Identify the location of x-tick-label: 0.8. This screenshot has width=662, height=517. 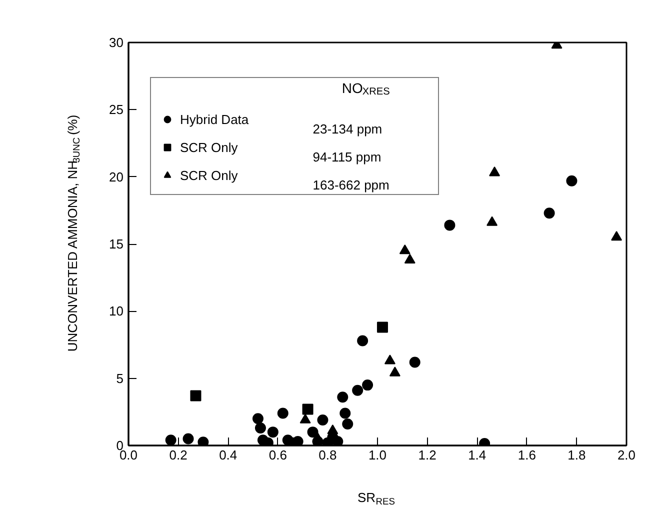
(327, 455).